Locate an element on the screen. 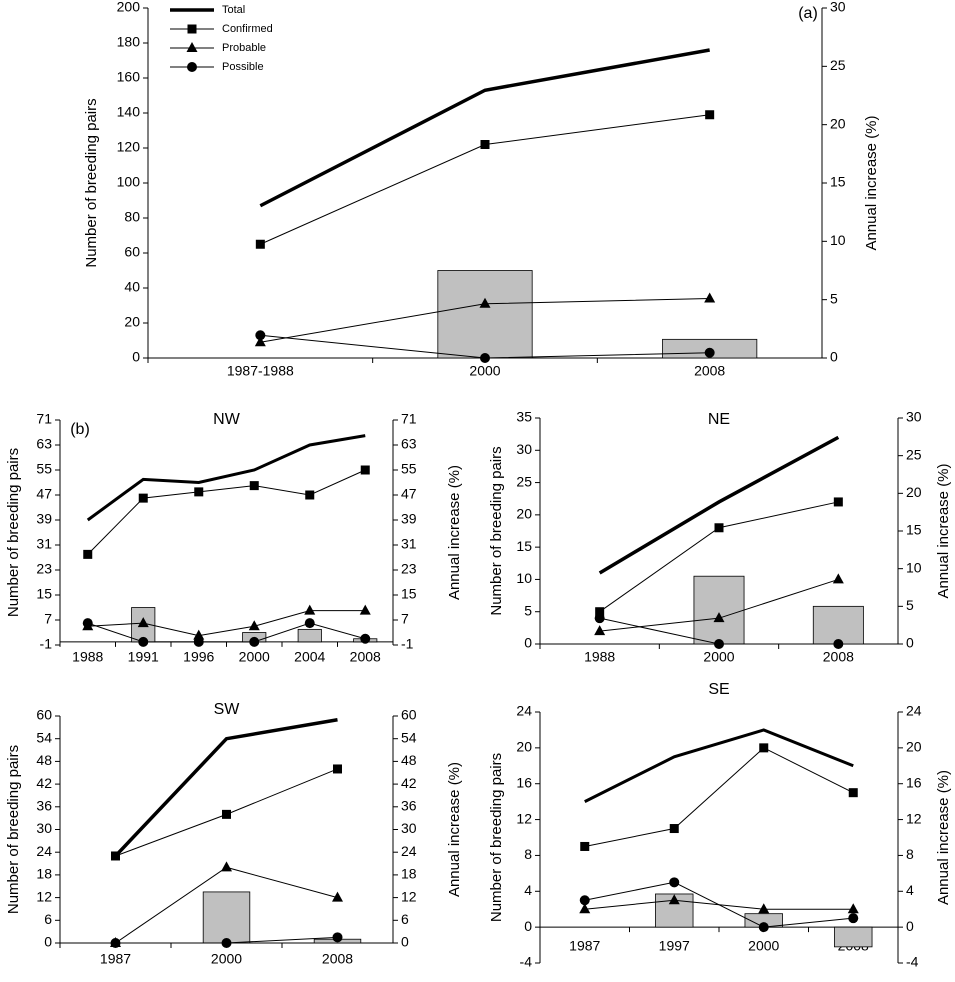 This screenshot has width=955, height=982. y-tick-label: 80 is located at coordinates (132, 217).